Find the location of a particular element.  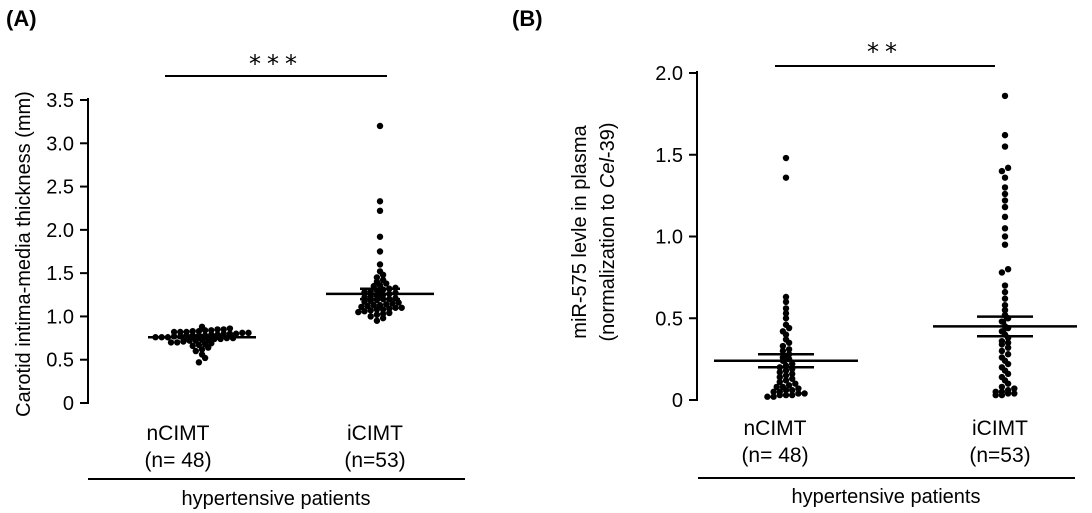

panel-b-y-axis-label-line2: (normalization to Cel-39) is located at coordinates (608, 232).